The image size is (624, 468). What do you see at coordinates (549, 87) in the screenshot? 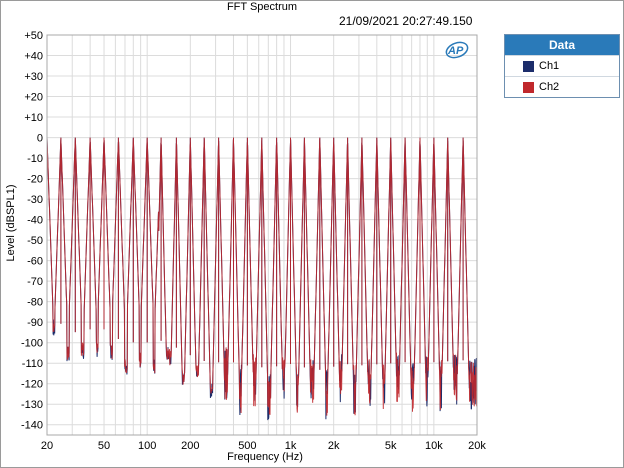
I see `legend-label-ch2: Ch2` at bounding box center [549, 87].